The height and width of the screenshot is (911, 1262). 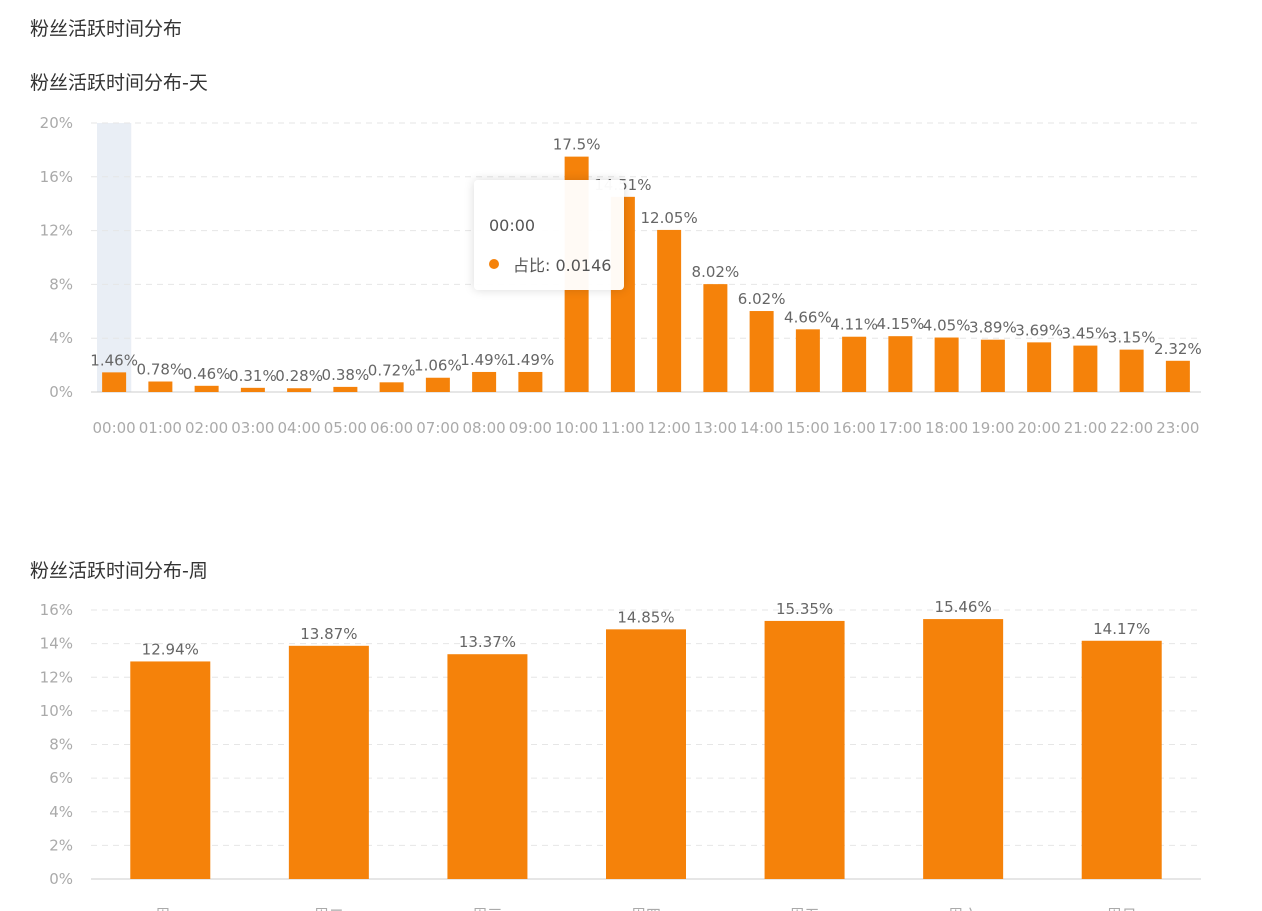 What do you see at coordinates (252, 428) in the screenshot?
I see `x-tick-label: 03:00` at bounding box center [252, 428].